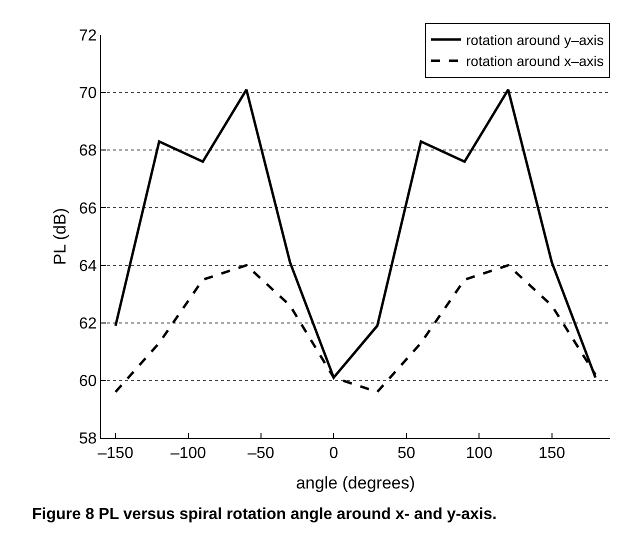 Image resolution: width=635 pixels, height=538 pixels. What do you see at coordinates (407, 453) in the screenshot?
I see `x-tick-label: 50` at bounding box center [407, 453].